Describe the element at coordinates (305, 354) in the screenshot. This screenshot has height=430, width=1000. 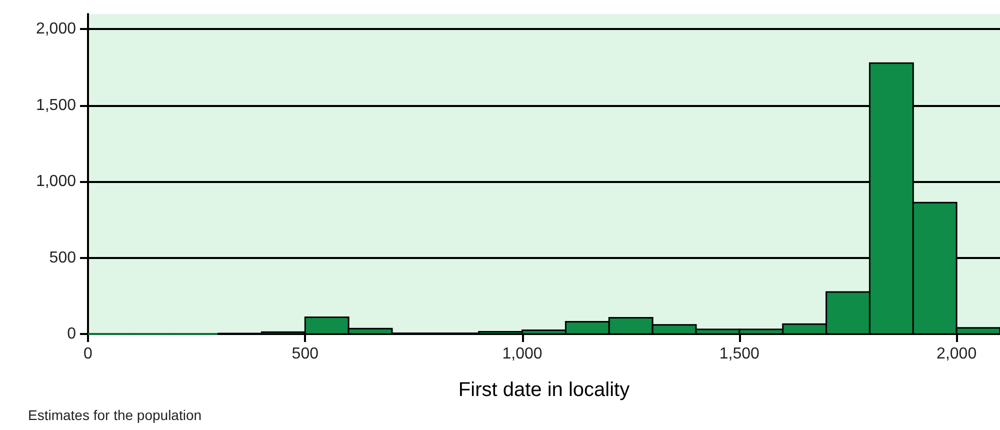
I see `x-tick-label: 500` at that location.